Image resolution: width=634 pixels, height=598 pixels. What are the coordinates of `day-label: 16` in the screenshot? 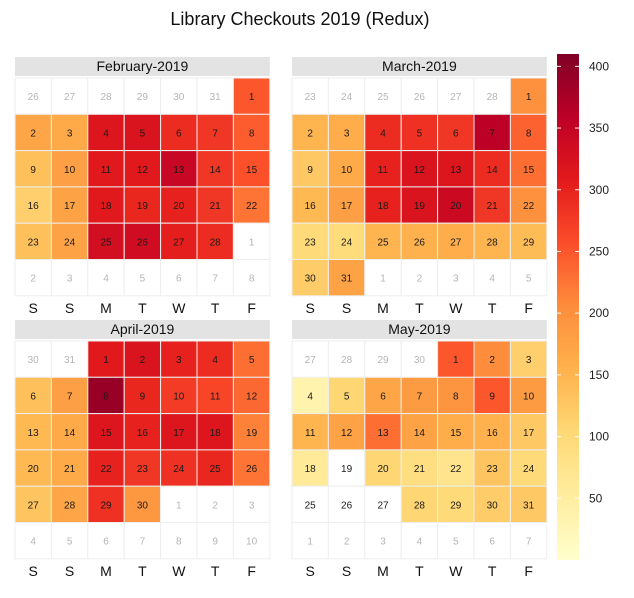 It's located at (311, 206).